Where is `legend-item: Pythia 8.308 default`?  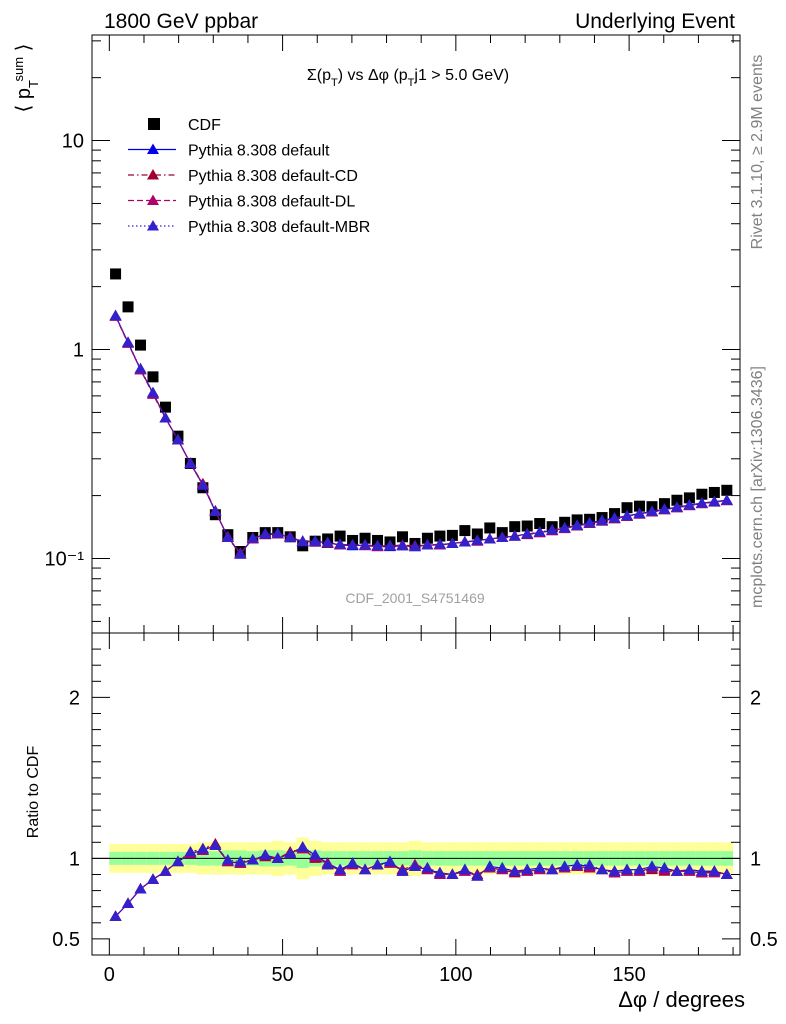
legend-item: Pythia 8.308 default is located at coordinates (229, 151).